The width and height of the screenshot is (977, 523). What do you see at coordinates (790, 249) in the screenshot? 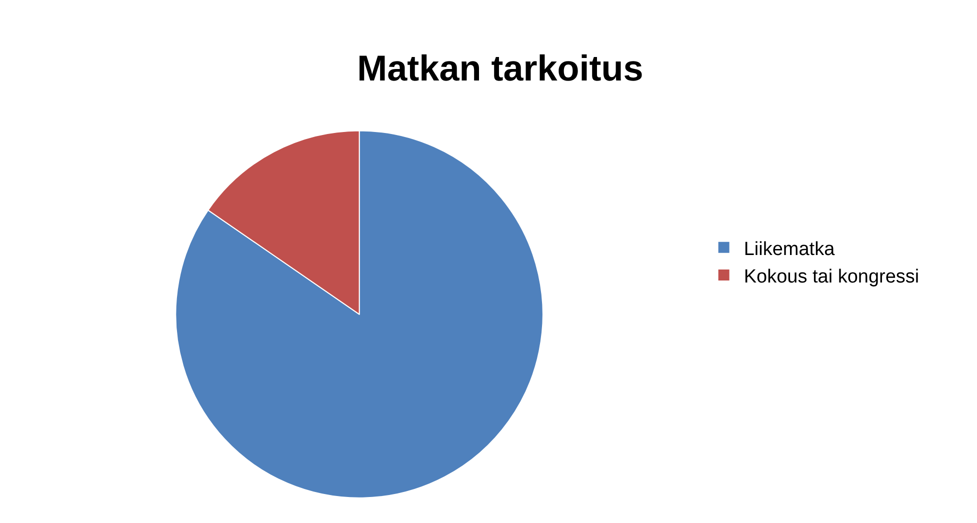
I see `legend-label: Liikematka` at bounding box center [790, 249].